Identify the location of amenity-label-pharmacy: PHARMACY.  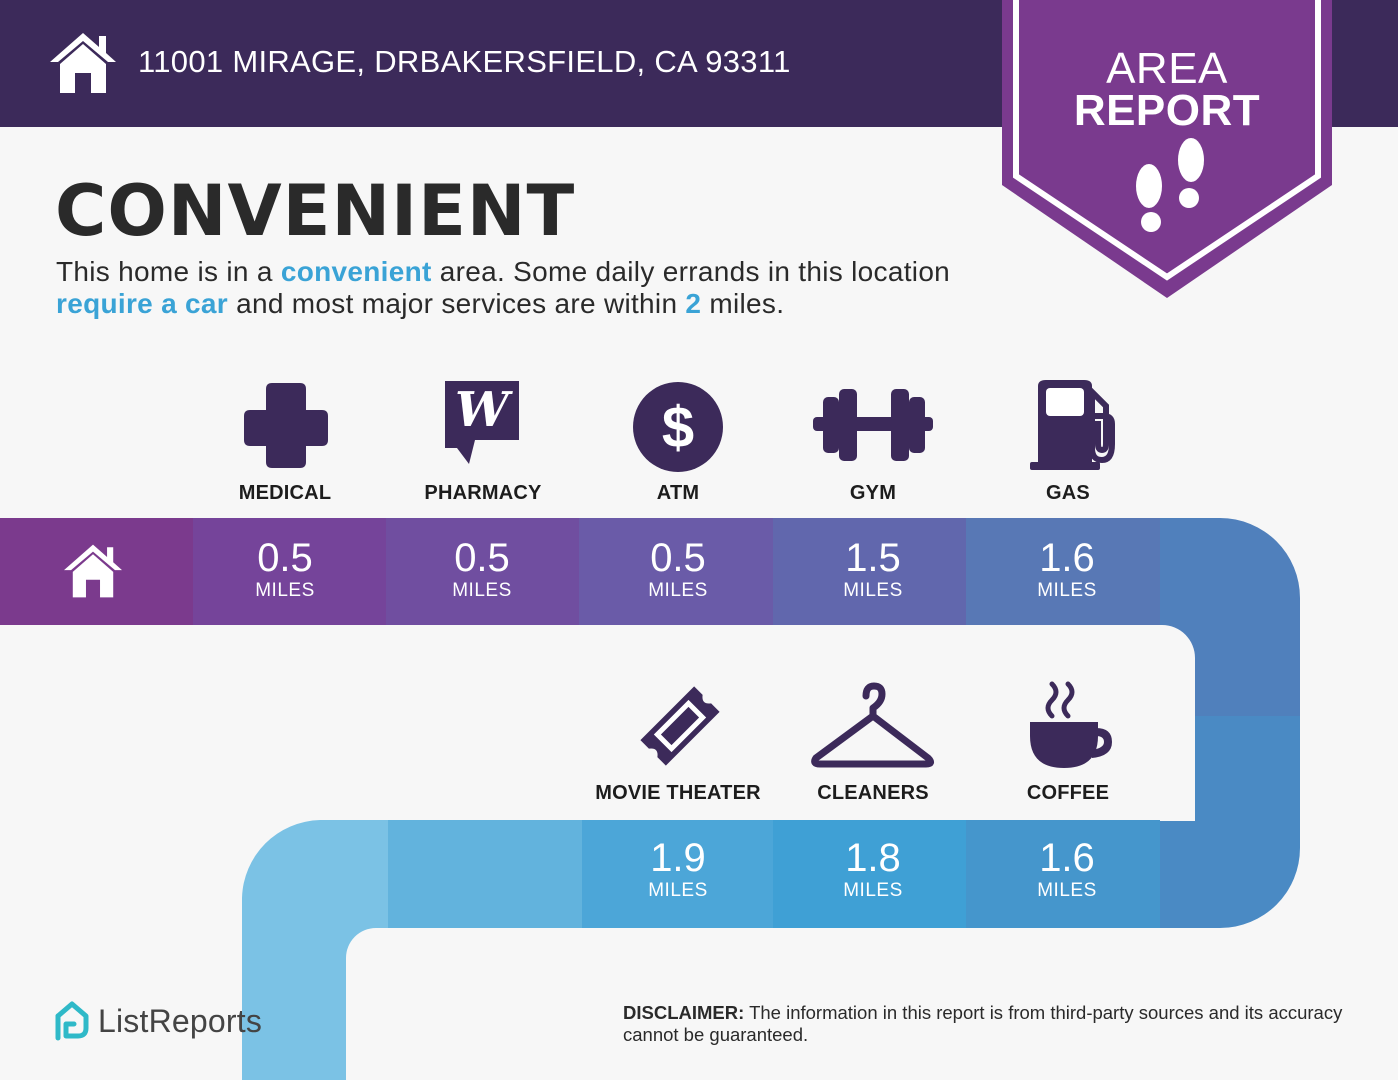
(483, 493).